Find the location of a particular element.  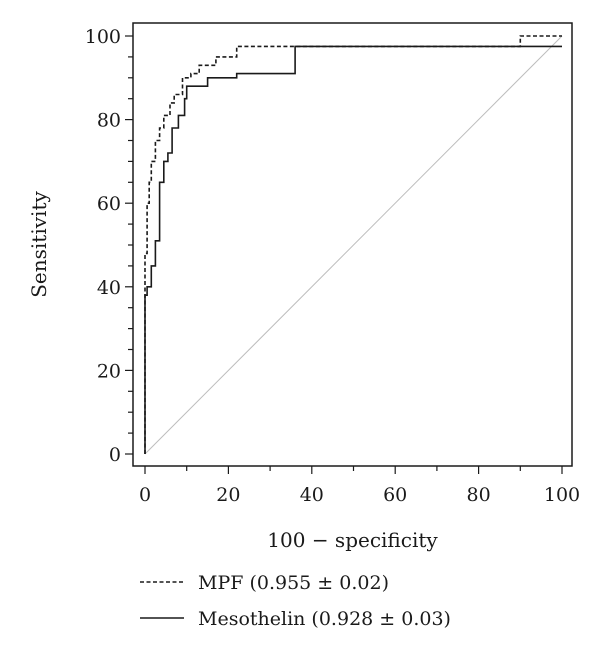

y-tick-label: 20 is located at coordinates (109, 371).